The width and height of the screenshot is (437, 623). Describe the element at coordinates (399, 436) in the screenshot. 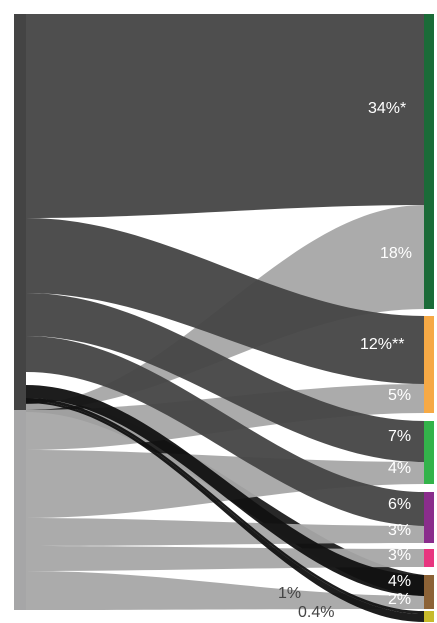

I see `flow-label-4: 7%` at that location.